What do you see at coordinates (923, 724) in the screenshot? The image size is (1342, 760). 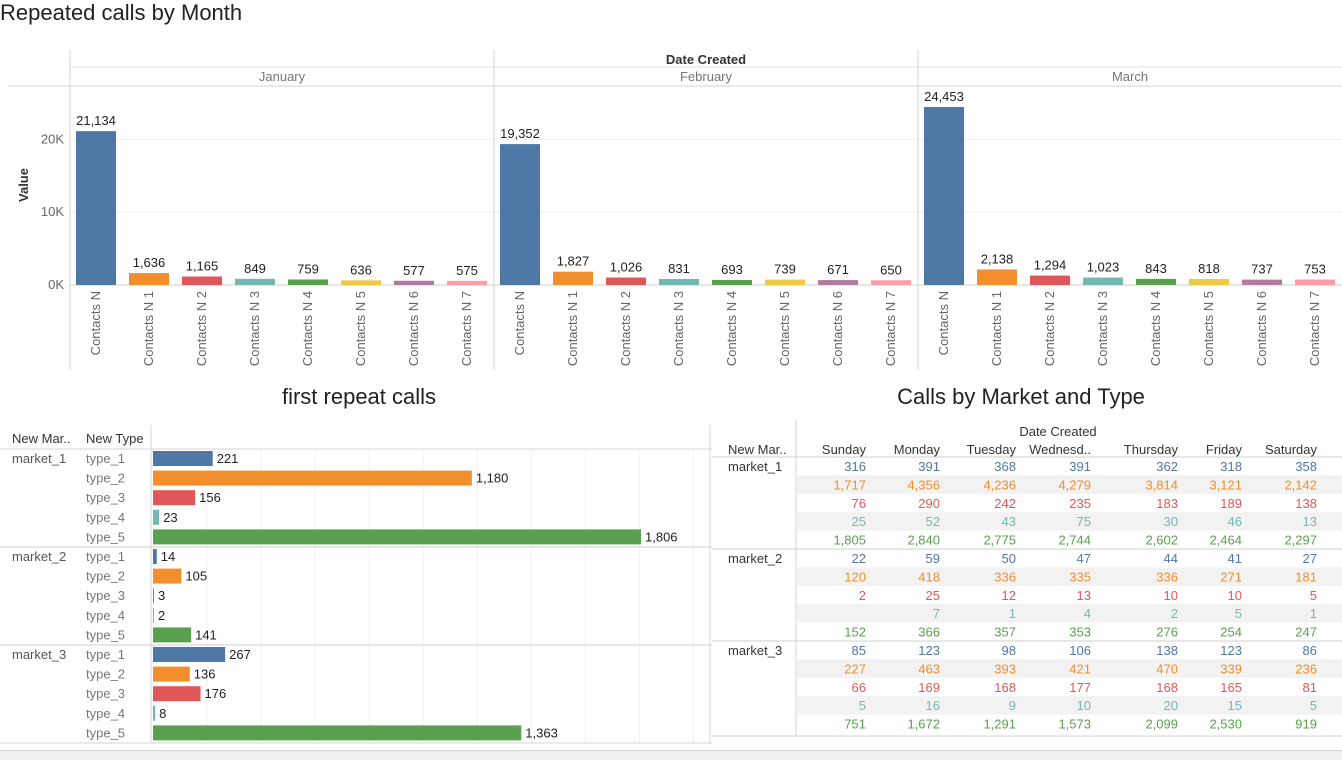 I see `table-cell: 1,672` at bounding box center [923, 724].